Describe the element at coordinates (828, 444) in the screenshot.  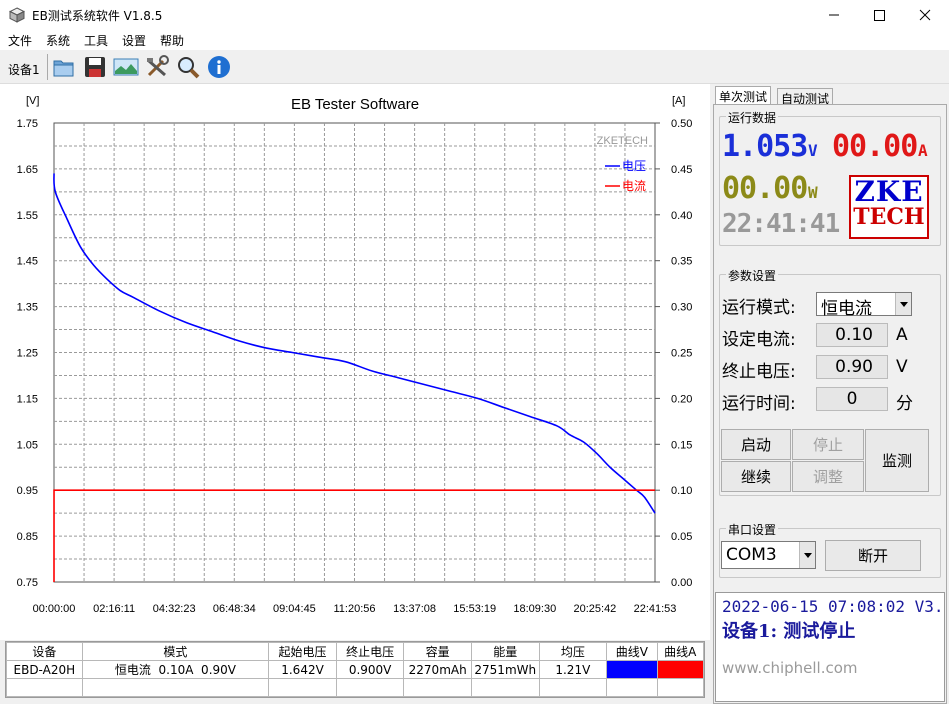
I see `stop-button: 停止` at that location.